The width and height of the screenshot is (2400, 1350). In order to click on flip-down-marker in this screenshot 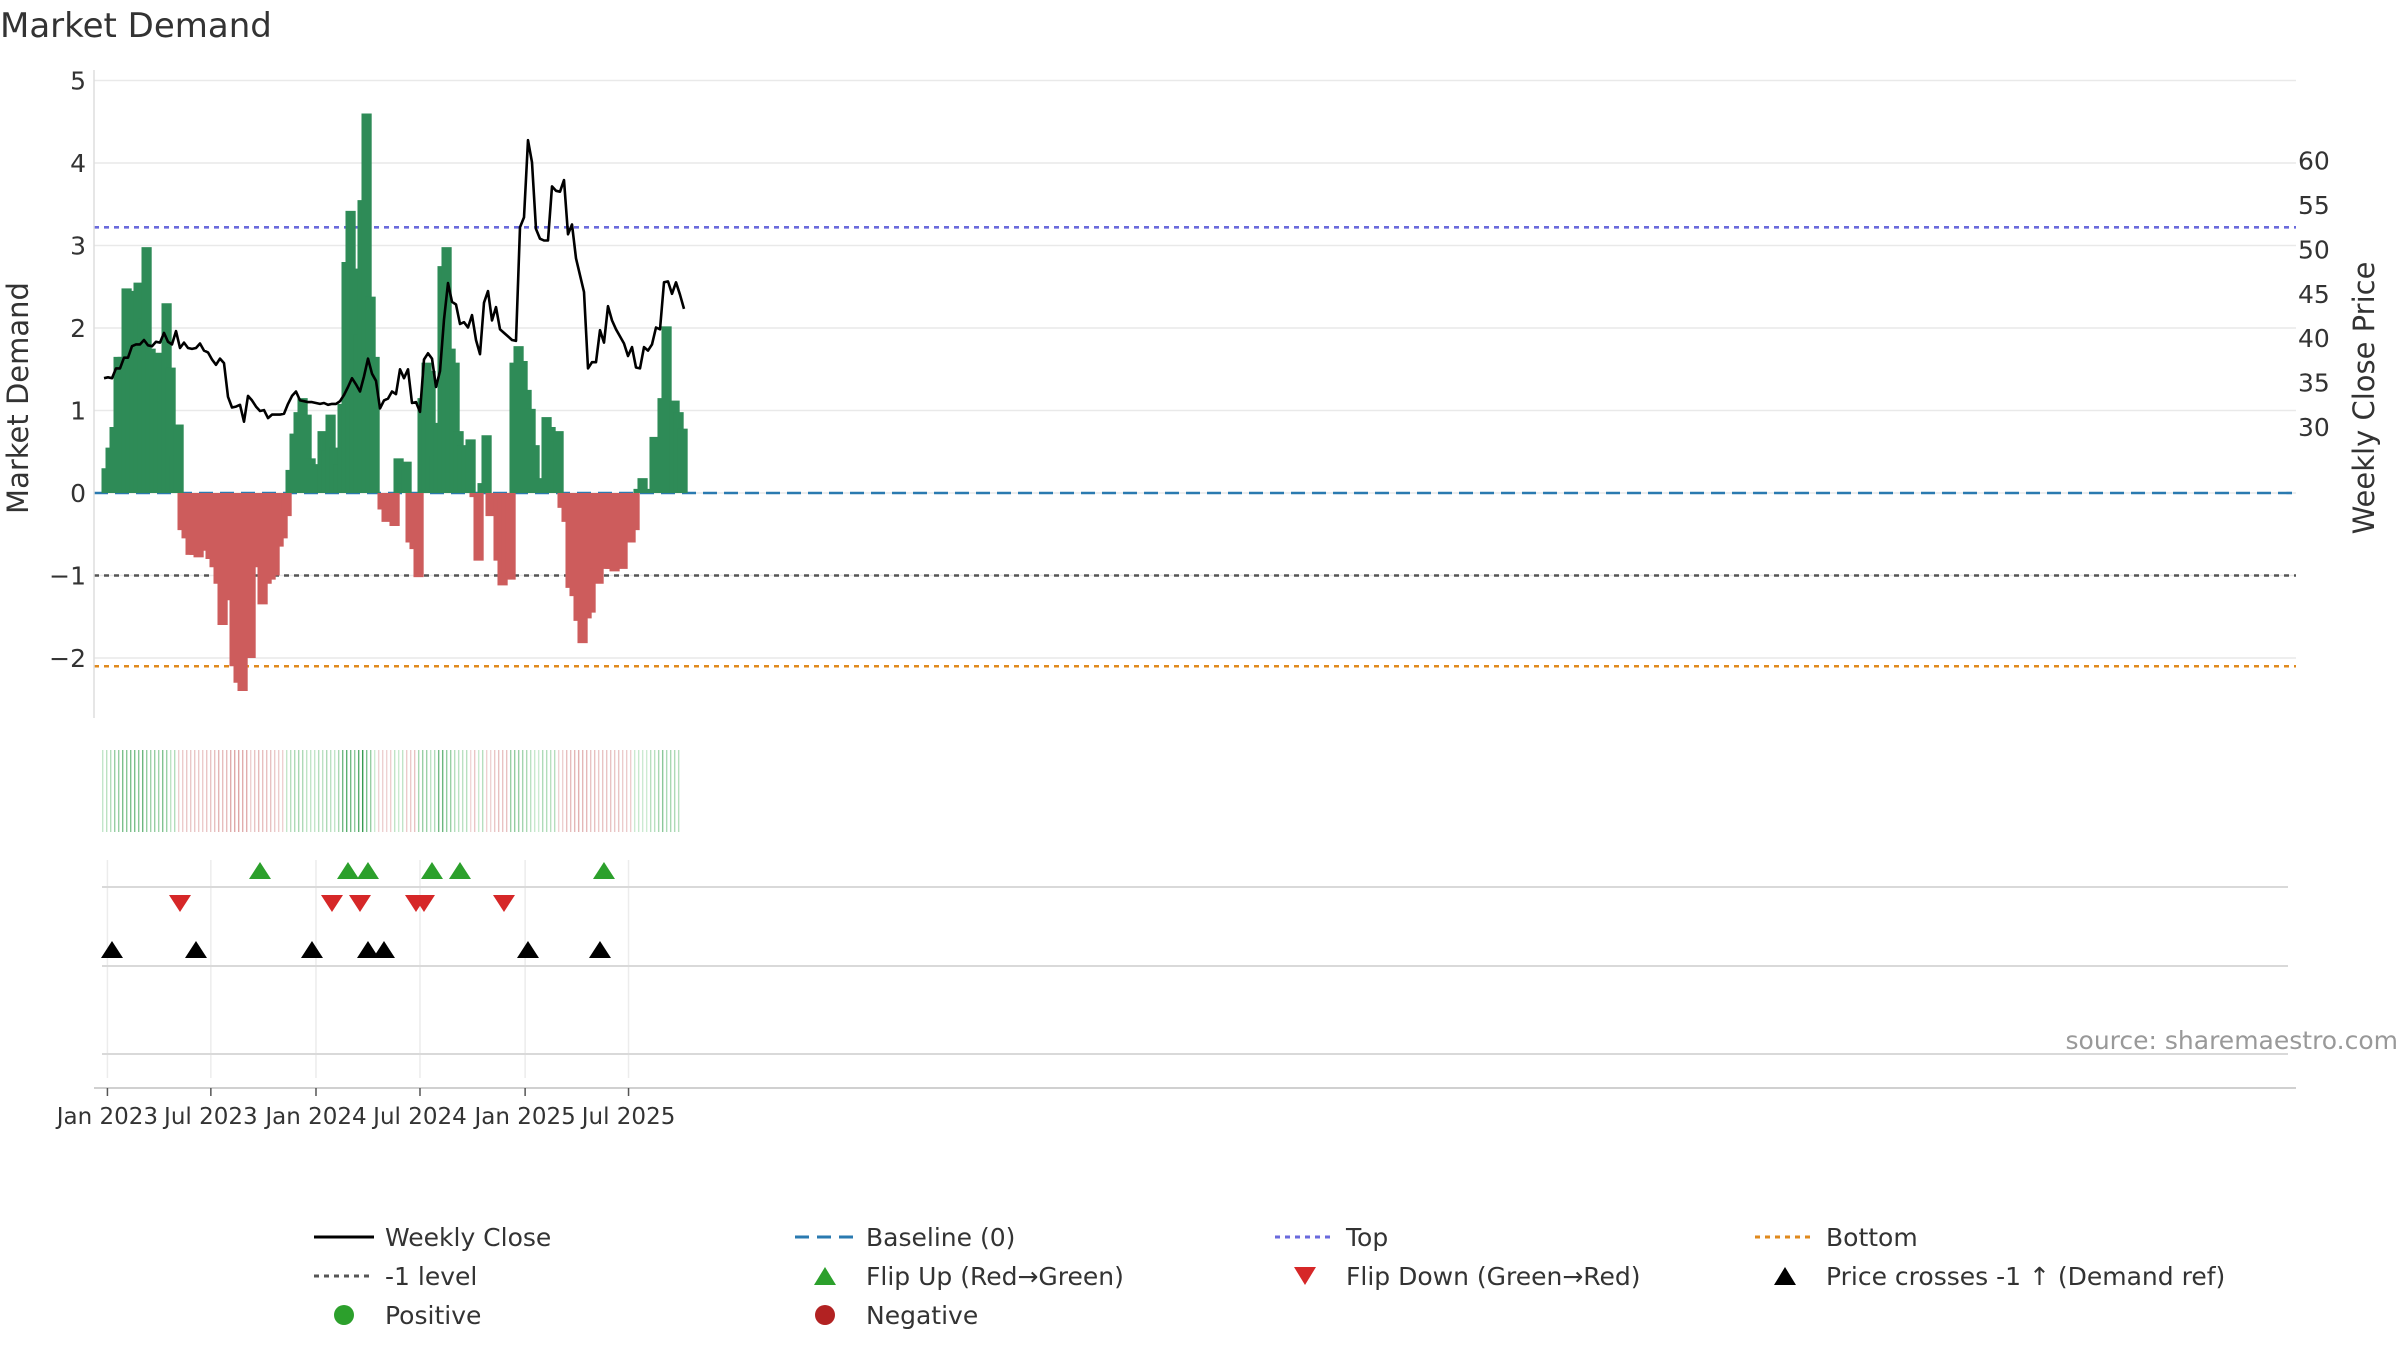, I will do `click(503, 903)`.